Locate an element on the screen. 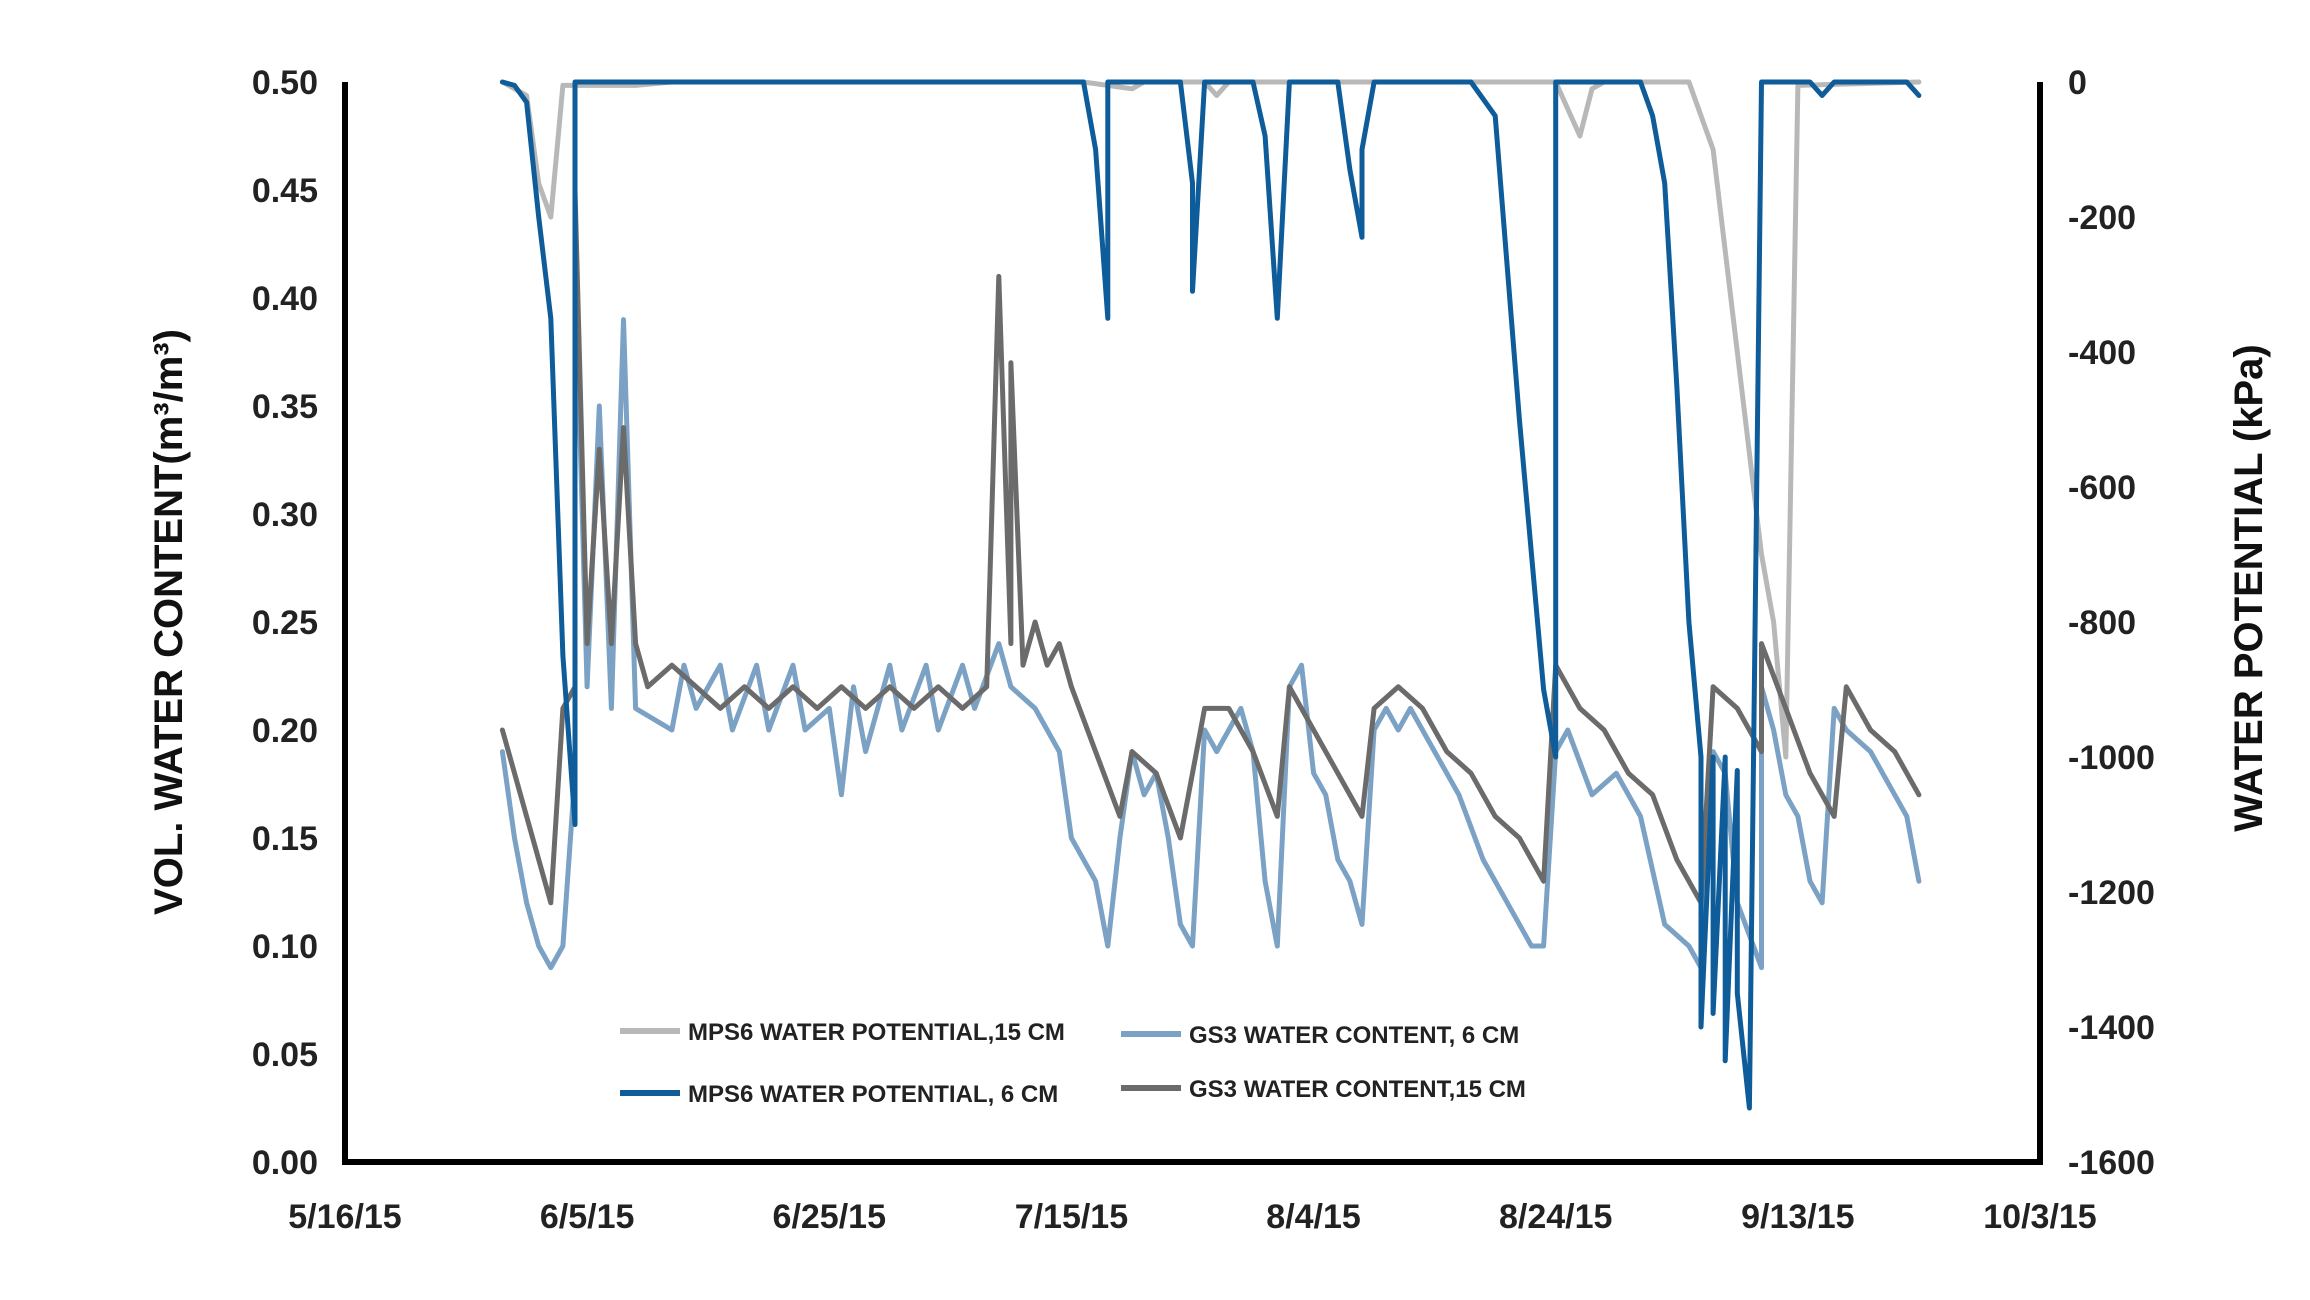  y-right-tick-label: -1200 is located at coordinates (2111, 893).